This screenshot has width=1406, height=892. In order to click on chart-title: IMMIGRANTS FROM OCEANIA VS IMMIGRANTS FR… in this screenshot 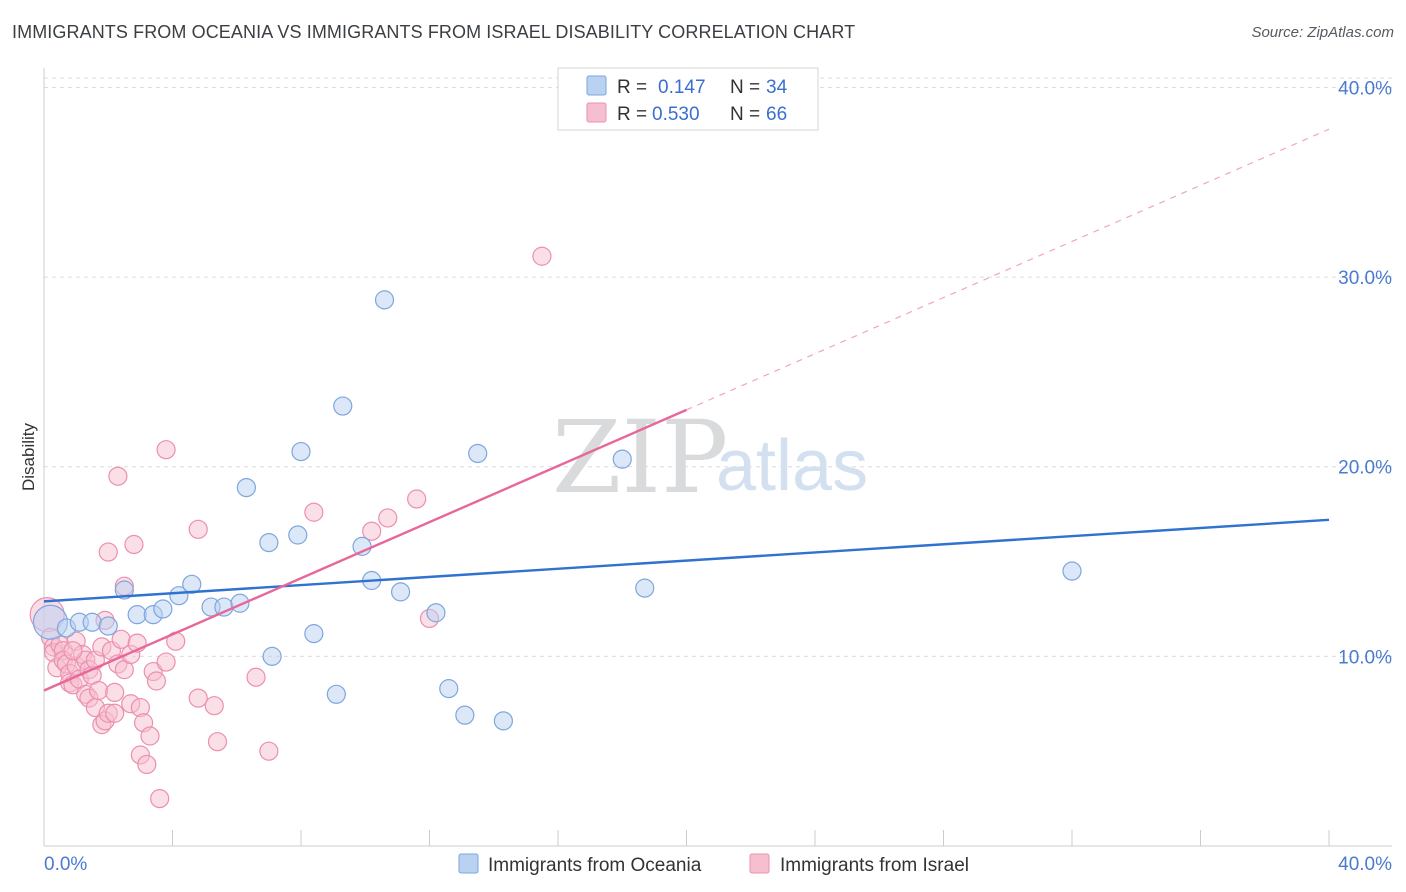, I will do `click(434, 32)`.